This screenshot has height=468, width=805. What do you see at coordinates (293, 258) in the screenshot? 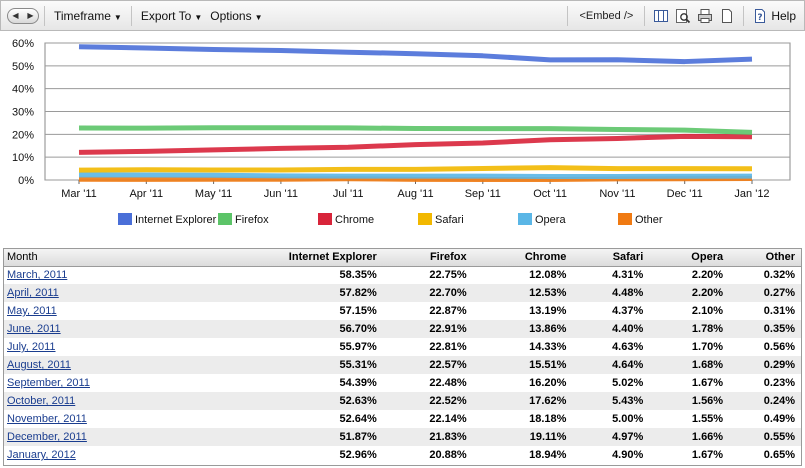
I see `column-header-ie: Internet Explorer` at bounding box center [293, 258].